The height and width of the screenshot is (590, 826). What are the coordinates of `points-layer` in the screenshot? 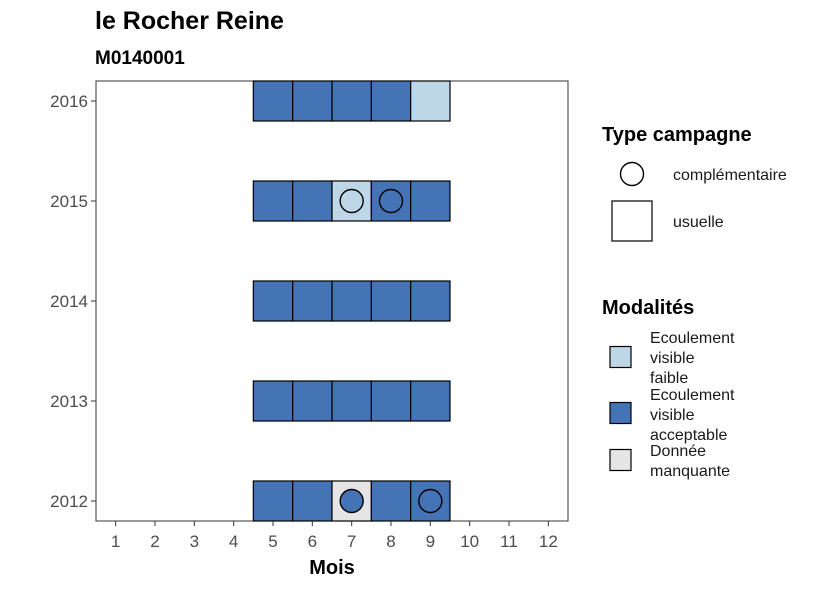 It's located at (391, 351).